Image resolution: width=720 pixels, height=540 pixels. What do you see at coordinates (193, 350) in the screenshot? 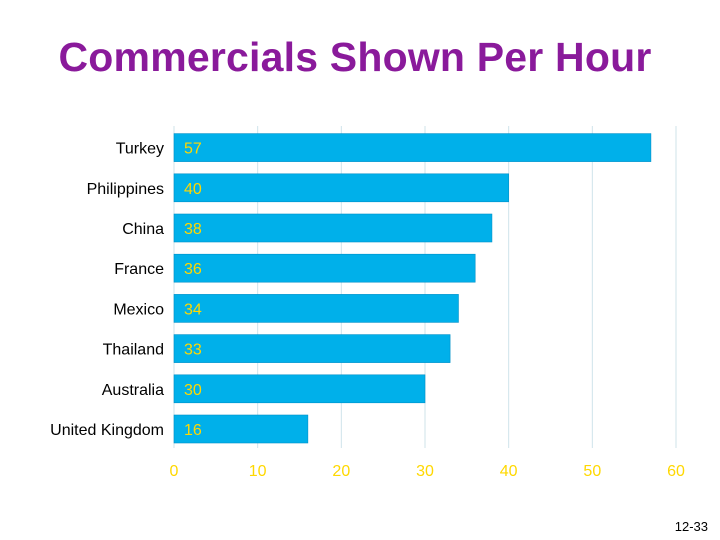
I see `value-label: 33` at bounding box center [193, 350].